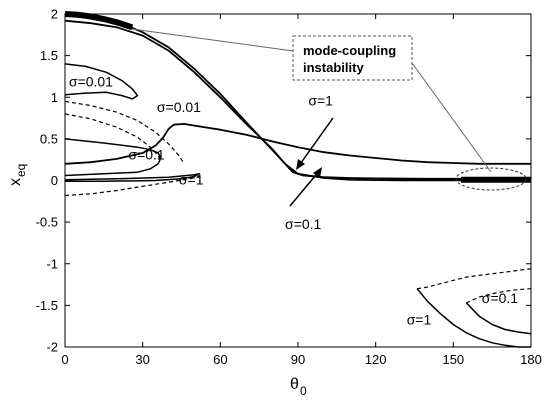 The image size is (550, 405). Describe the element at coordinates (453, 359) in the screenshot. I see `x-tick-label: 150` at that location.